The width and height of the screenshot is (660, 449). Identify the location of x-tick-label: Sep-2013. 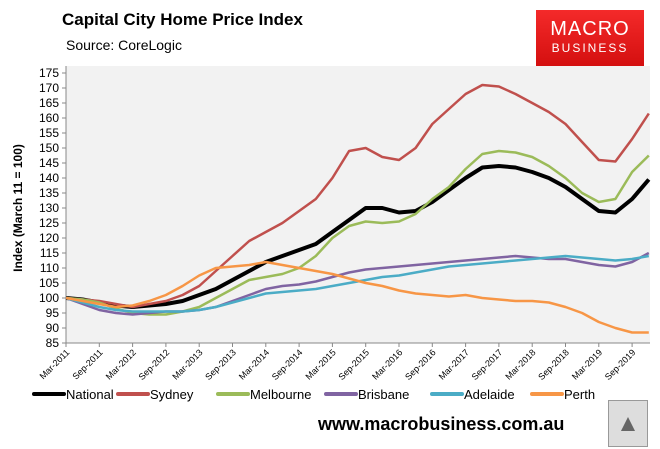
(220, 364).